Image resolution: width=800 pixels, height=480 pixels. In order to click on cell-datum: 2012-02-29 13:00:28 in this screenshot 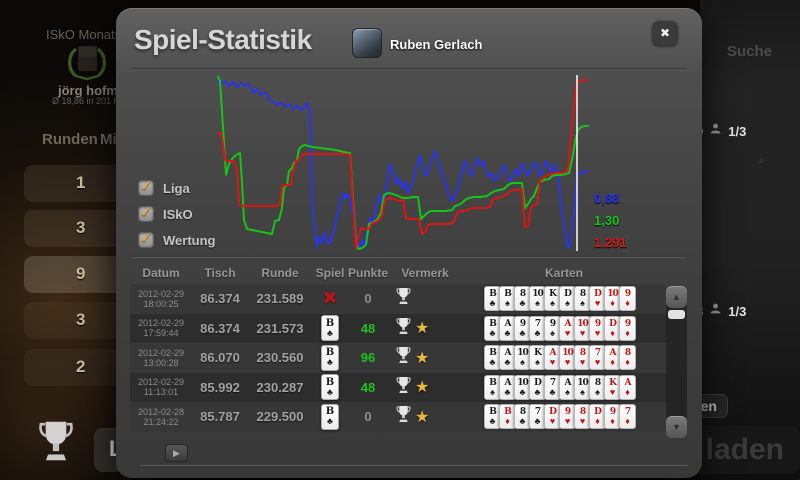, I will do `click(161, 358)`.